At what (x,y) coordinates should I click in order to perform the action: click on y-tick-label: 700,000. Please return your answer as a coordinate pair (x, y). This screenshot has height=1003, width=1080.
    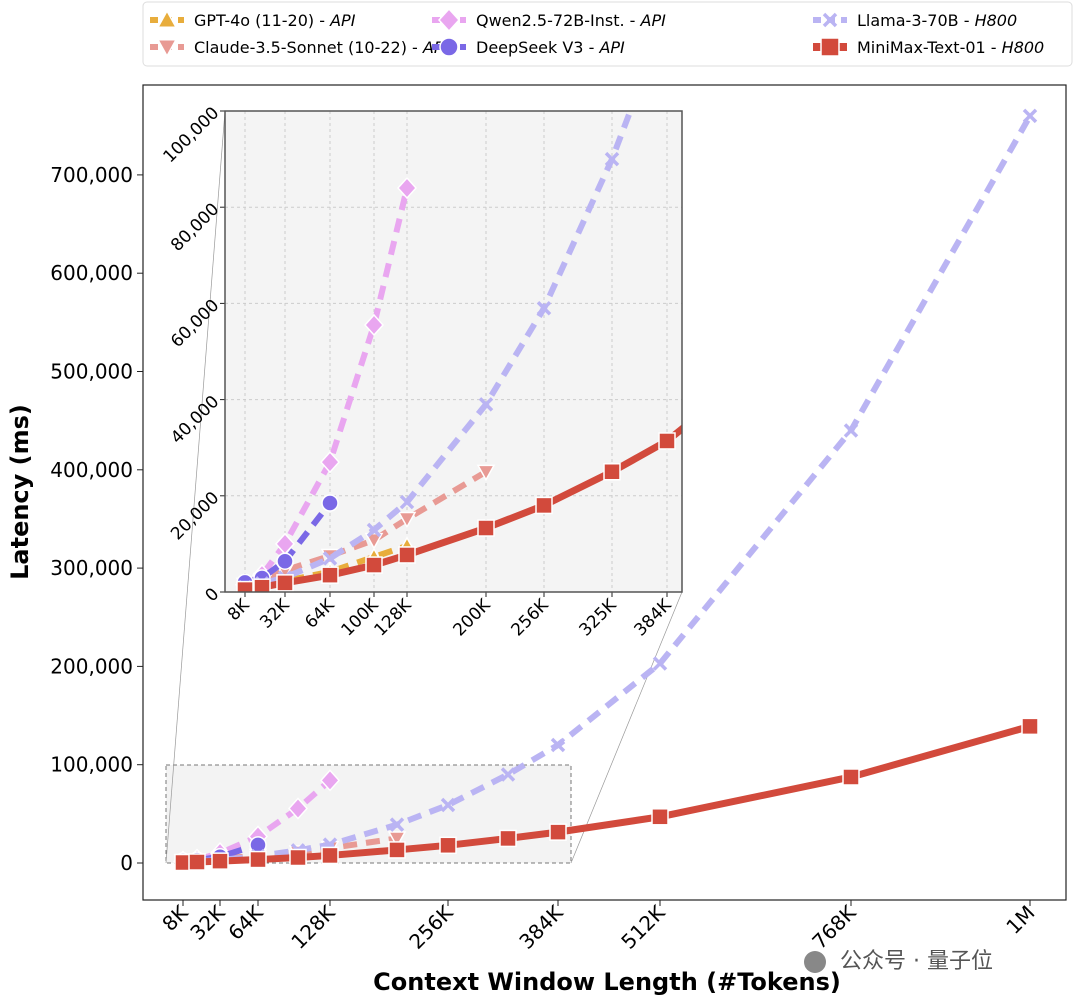
    Looking at the image, I should click on (91, 175).